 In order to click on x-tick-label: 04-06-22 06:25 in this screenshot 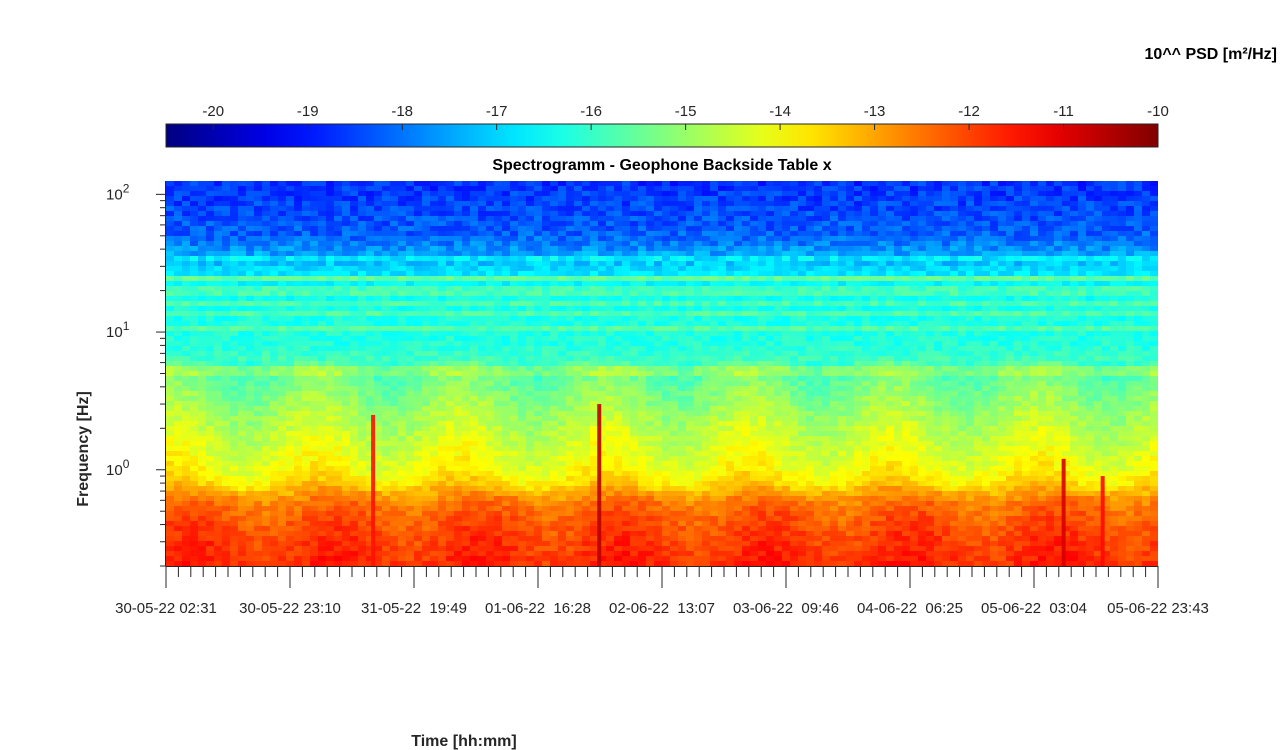, I will do `click(910, 608)`.